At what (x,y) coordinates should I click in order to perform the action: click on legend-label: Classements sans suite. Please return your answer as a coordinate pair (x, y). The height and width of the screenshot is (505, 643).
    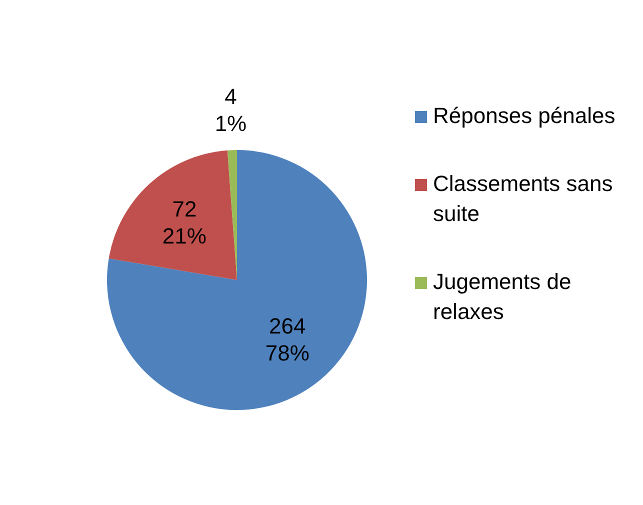
    Looking at the image, I should click on (523, 199).